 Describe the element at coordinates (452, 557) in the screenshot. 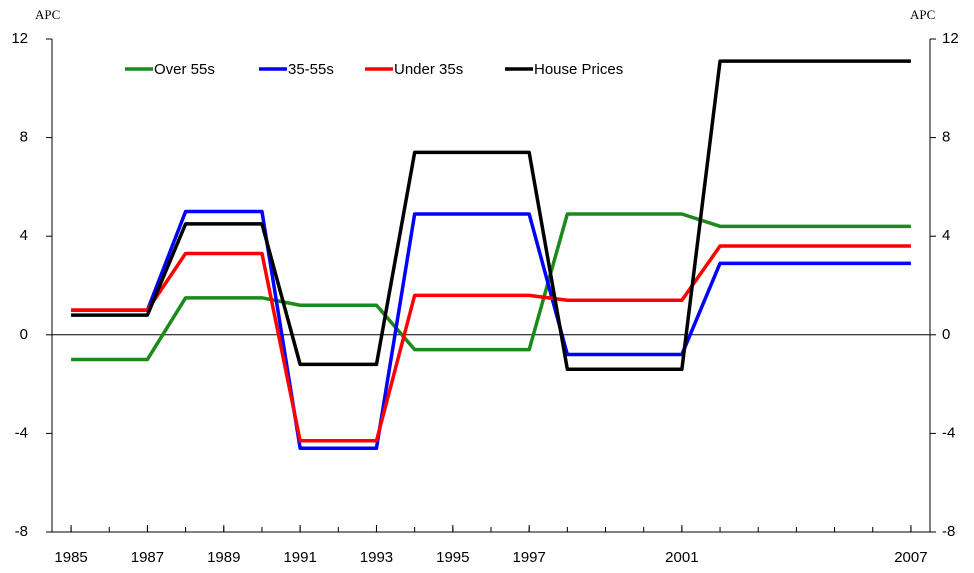

I see `x-tick-label: 1995` at that location.